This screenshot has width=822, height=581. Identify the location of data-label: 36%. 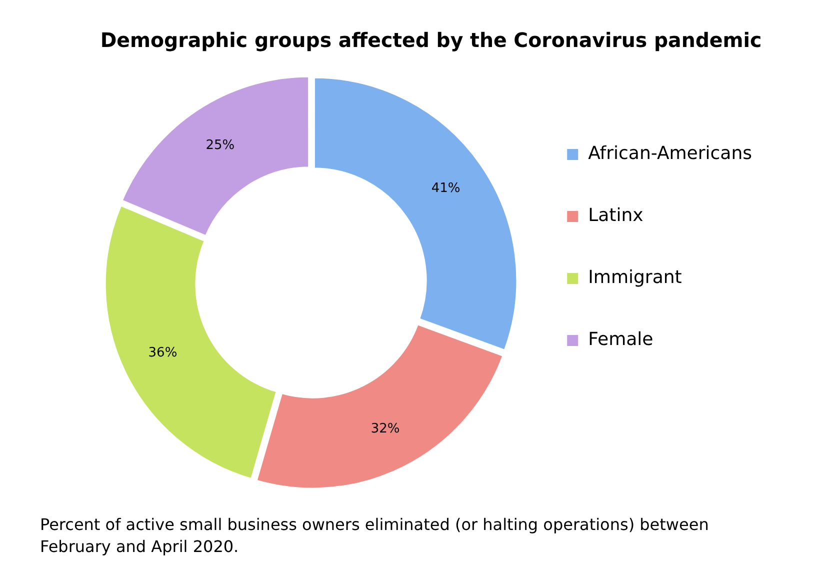
(163, 353).